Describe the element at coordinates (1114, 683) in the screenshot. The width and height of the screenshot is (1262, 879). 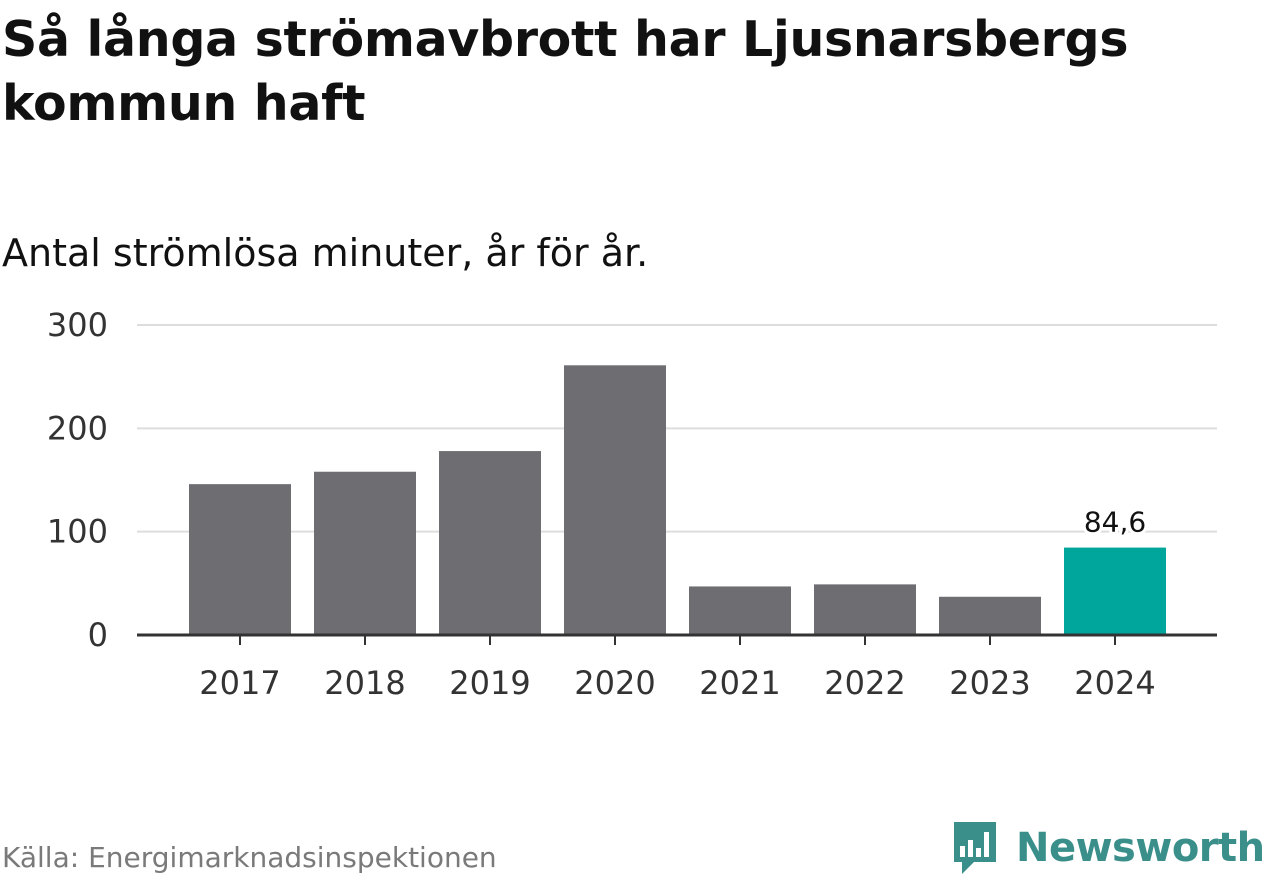
I see `x-tick-label: 2024` at that location.